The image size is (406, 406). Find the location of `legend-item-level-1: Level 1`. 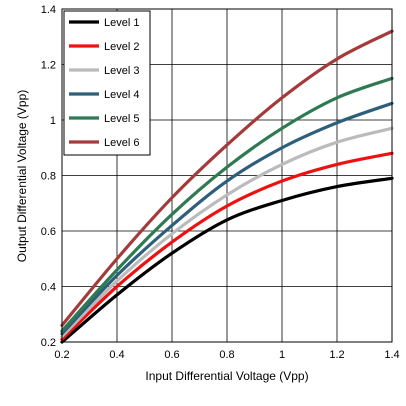

legend-item-level-1: Level 1 is located at coordinates (104, 23).